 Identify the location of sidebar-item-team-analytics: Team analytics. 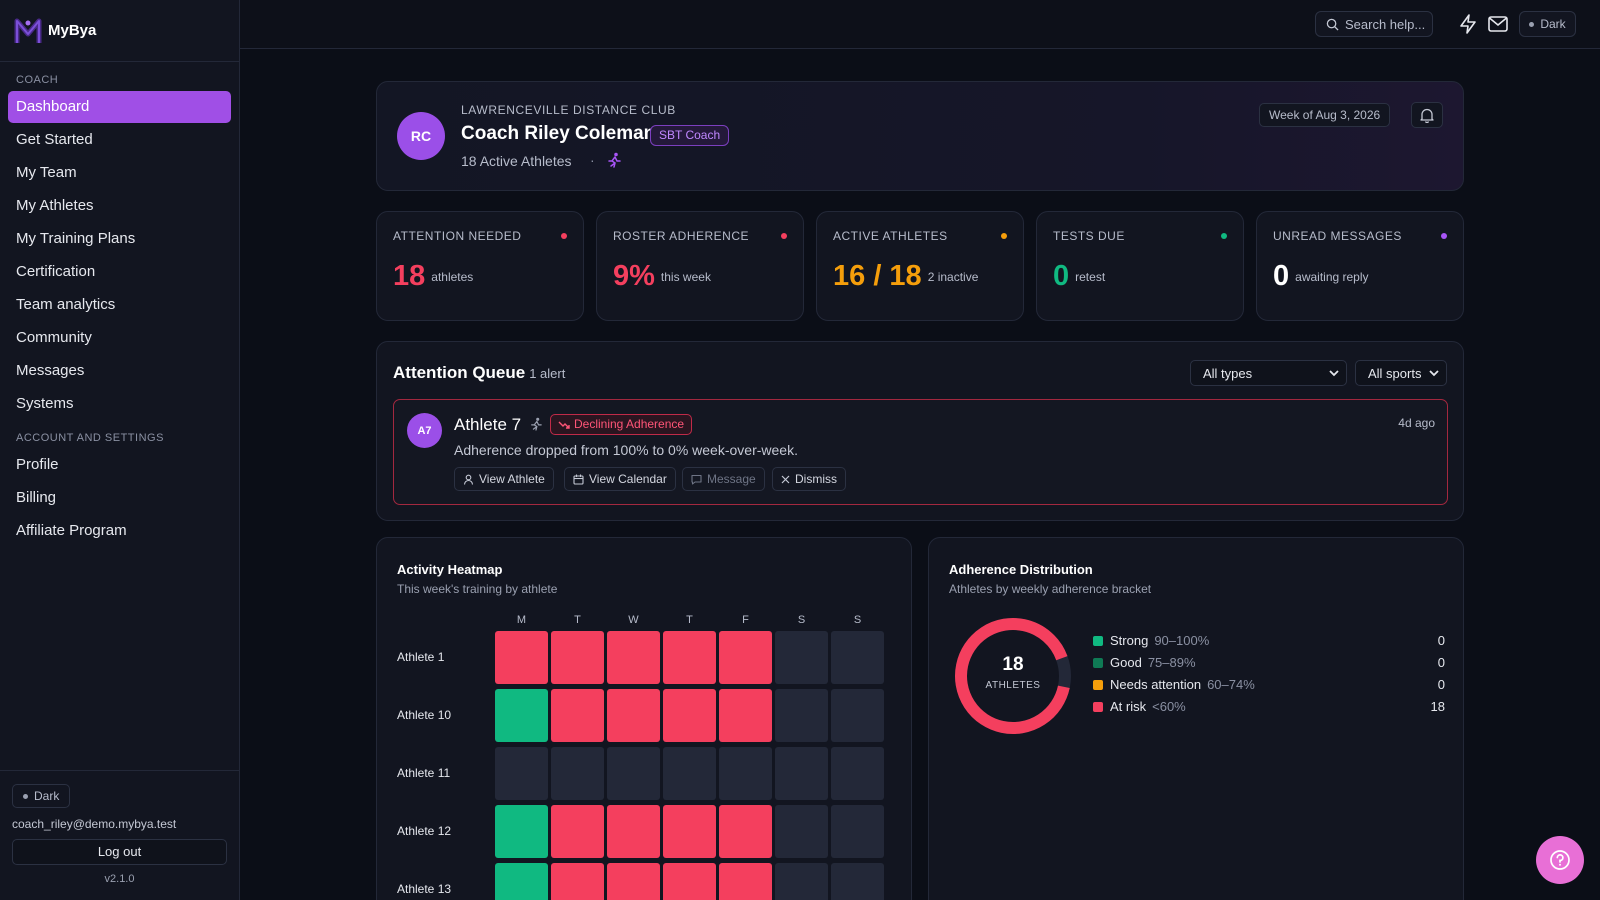
(66, 304).